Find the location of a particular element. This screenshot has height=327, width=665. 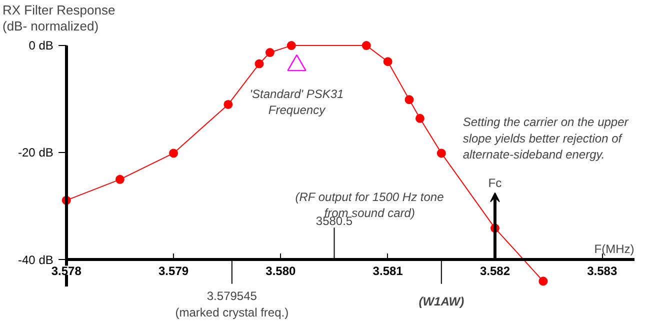

chart-title: RX Filter Response is located at coordinates (59, 10).